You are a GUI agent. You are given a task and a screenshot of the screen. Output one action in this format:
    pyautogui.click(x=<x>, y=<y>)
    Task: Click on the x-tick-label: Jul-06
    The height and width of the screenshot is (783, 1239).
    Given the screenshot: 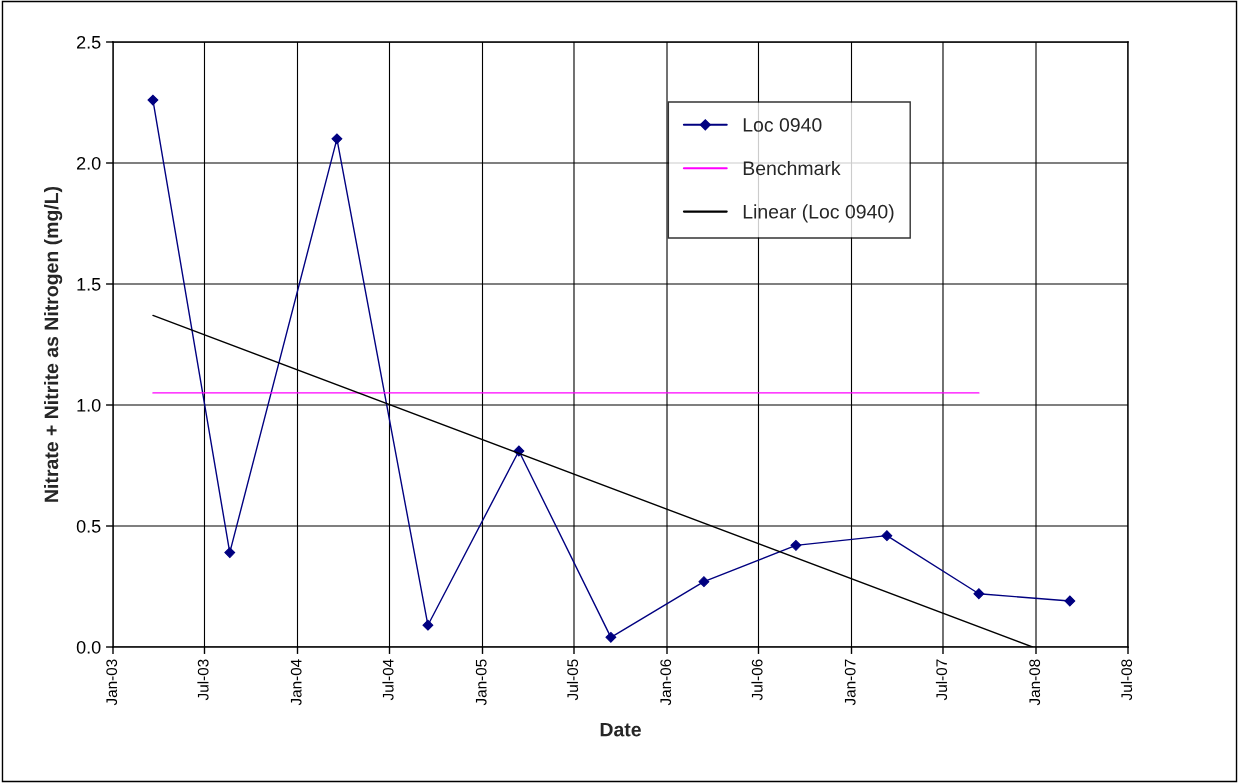 What is the action you would take?
    pyautogui.click(x=757, y=680)
    